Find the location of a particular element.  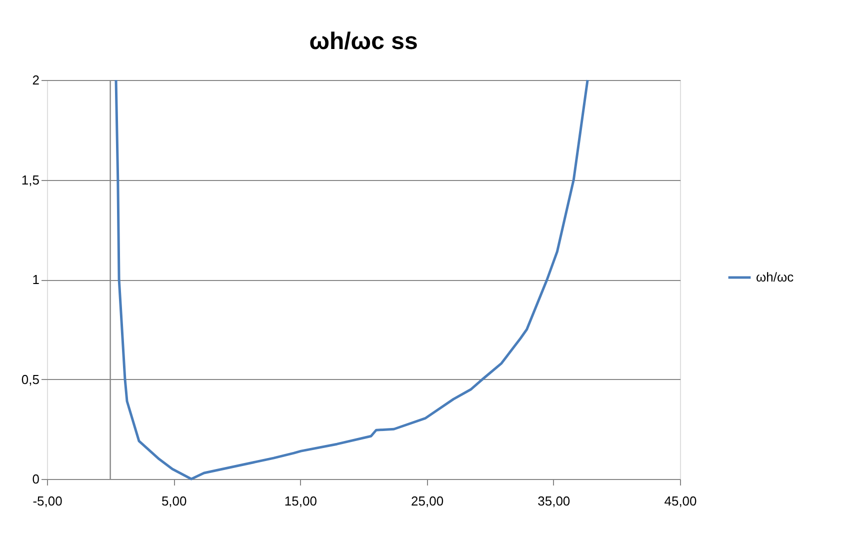

y-tick-label: 0,5 is located at coordinates (30, 379).